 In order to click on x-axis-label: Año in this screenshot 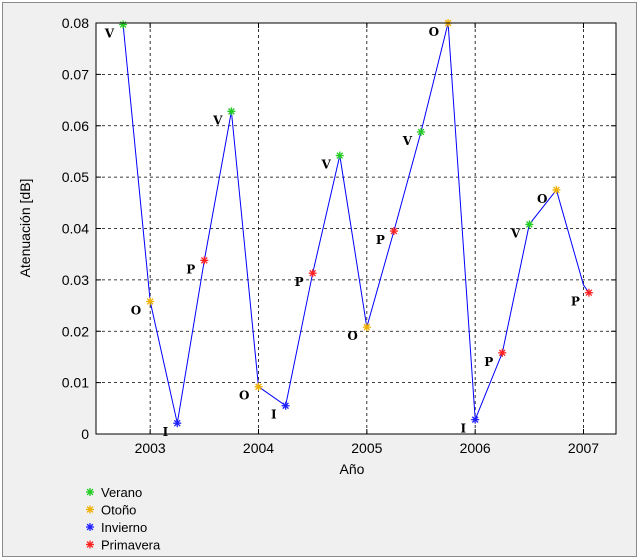, I will do `click(352, 469)`.